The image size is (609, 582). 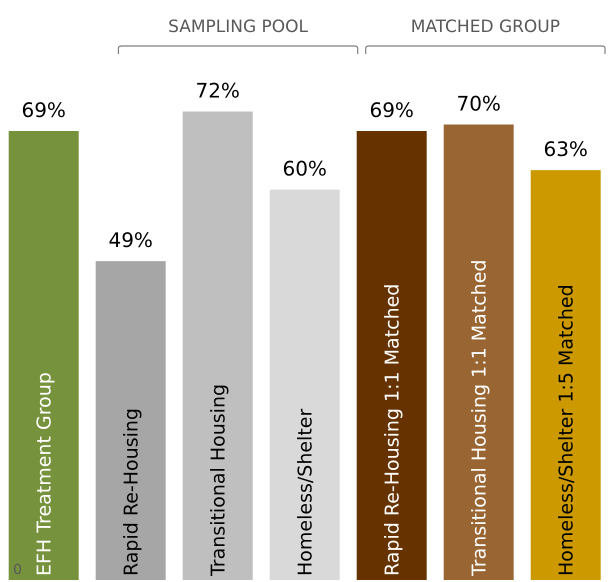 I want to click on data-label: 72%, so click(x=217, y=90).